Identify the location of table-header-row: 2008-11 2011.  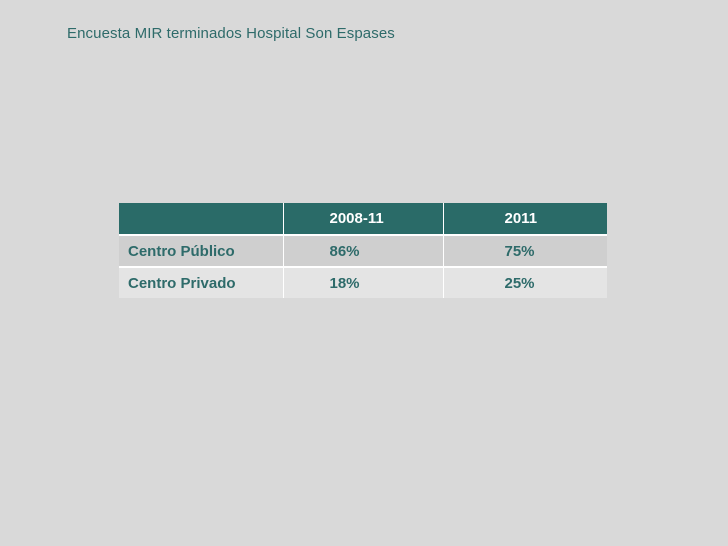
(363, 219).